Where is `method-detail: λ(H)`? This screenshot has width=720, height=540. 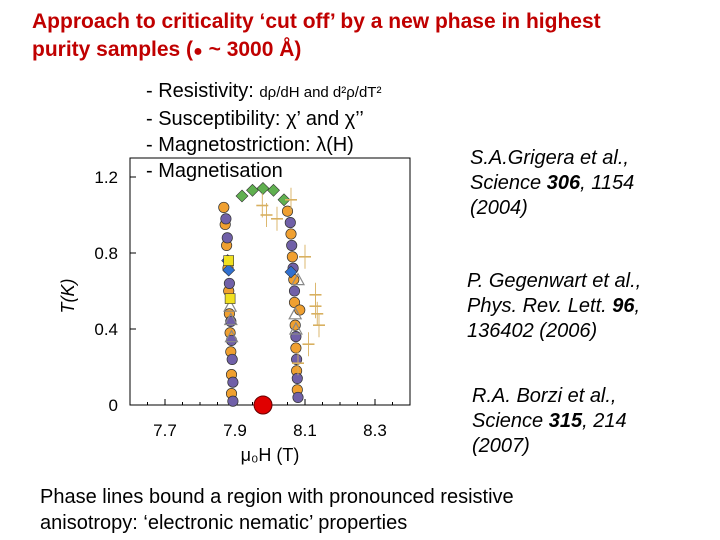 method-detail: λ(H) is located at coordinates (335, 145).